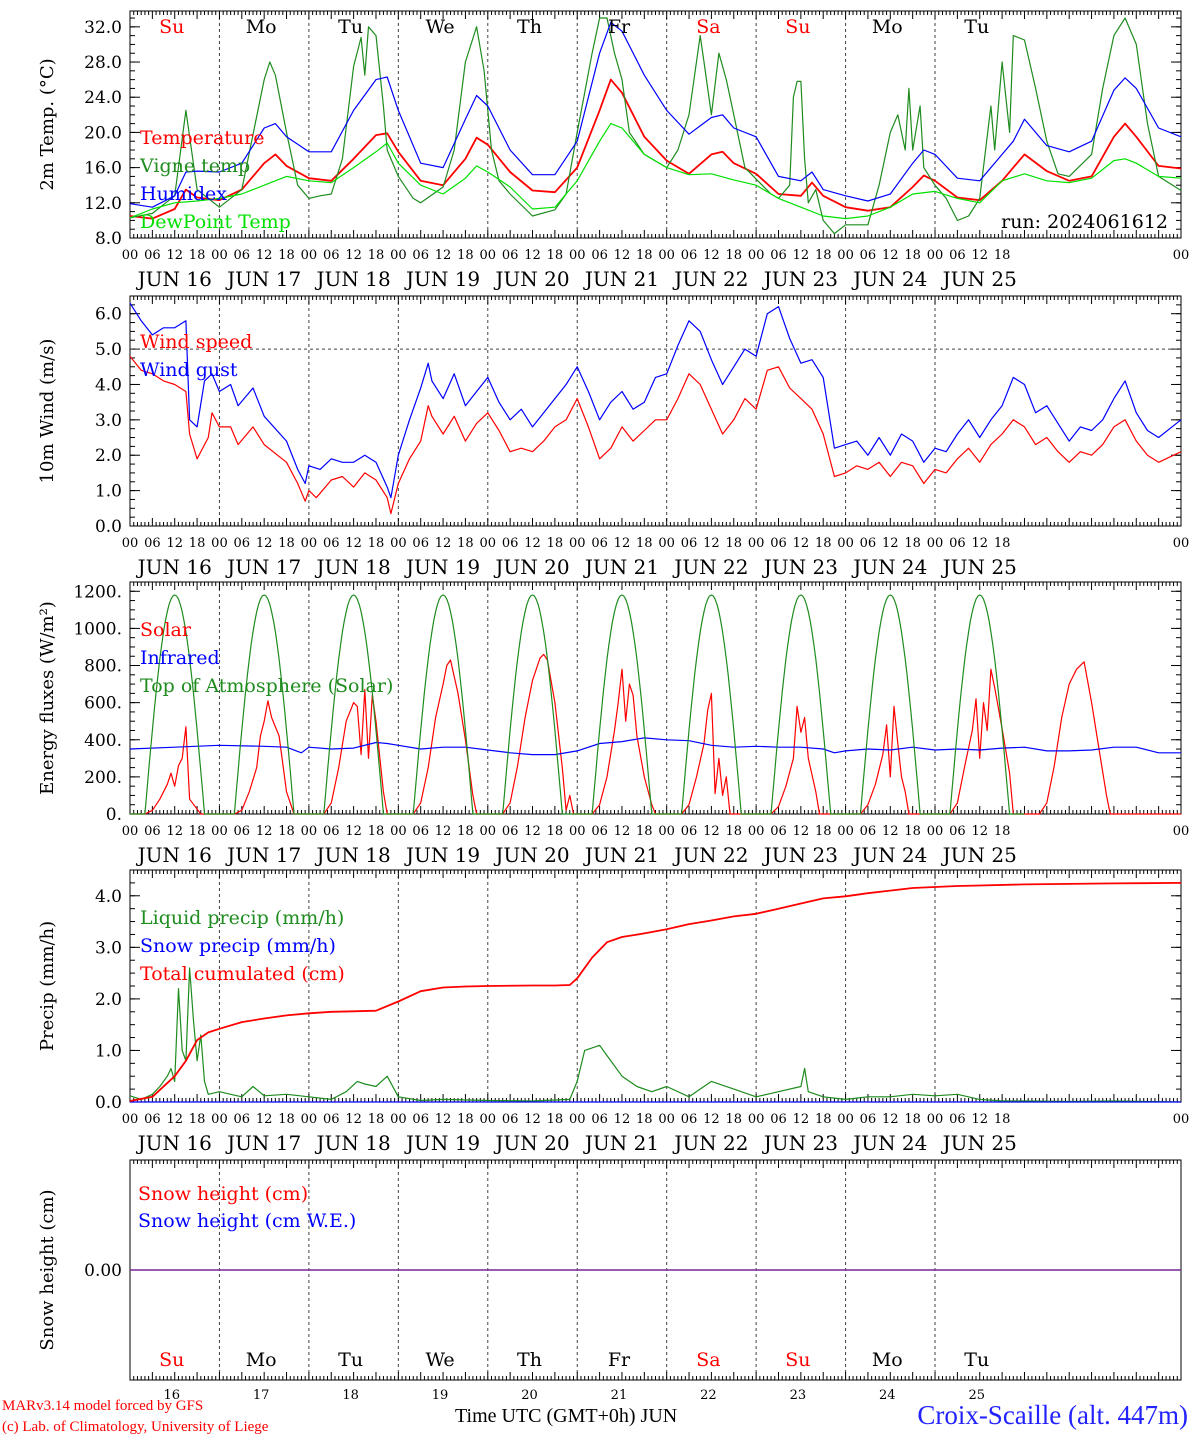 The height and width of the screenshot is (1440, 1194). Describe the element at coordinates (619, 27) in the screenshot. I see `weekday-label-top: Fr` at that location.